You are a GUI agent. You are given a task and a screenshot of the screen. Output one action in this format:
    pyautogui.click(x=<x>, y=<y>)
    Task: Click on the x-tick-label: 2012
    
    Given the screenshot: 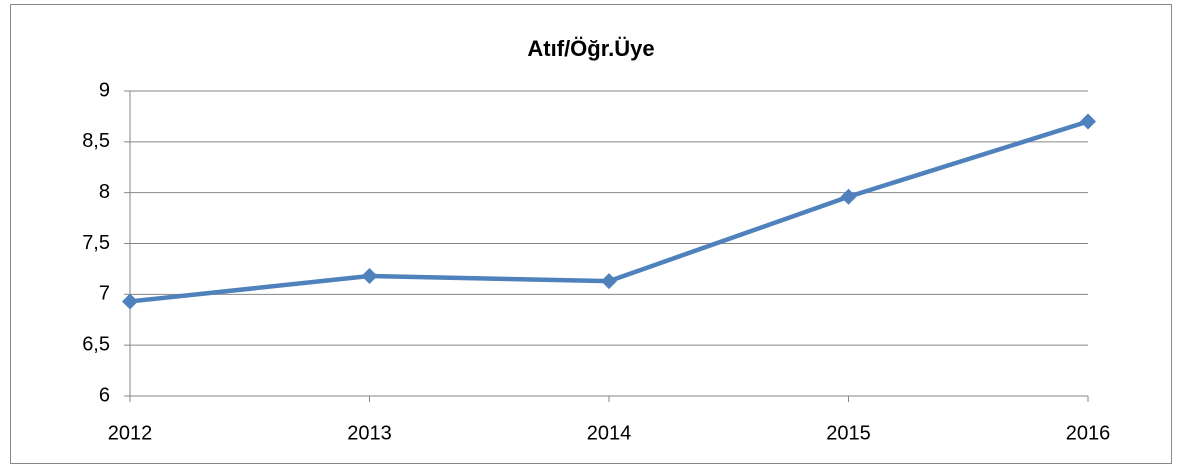 What is the action you would take?
    pyautogui.click(x=130, y=433)
    